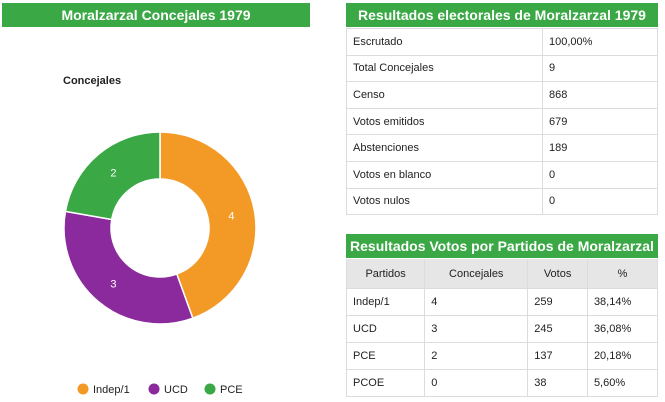 This screenshot has width=665, height=402. Describe the element at coordinates (231, 216) in the screenshot. I see `slice-value-label: 4` at that location.